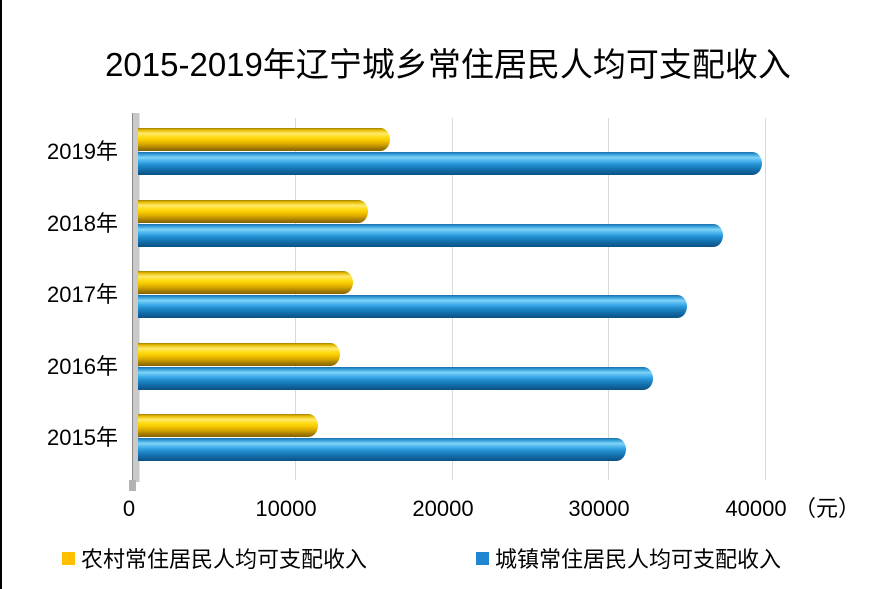 The image size is (896, 589). What do you see at coordinates (68, 558) in the screenshot?
I see `rural-legend-swatch` at bounding box center [68, 558].